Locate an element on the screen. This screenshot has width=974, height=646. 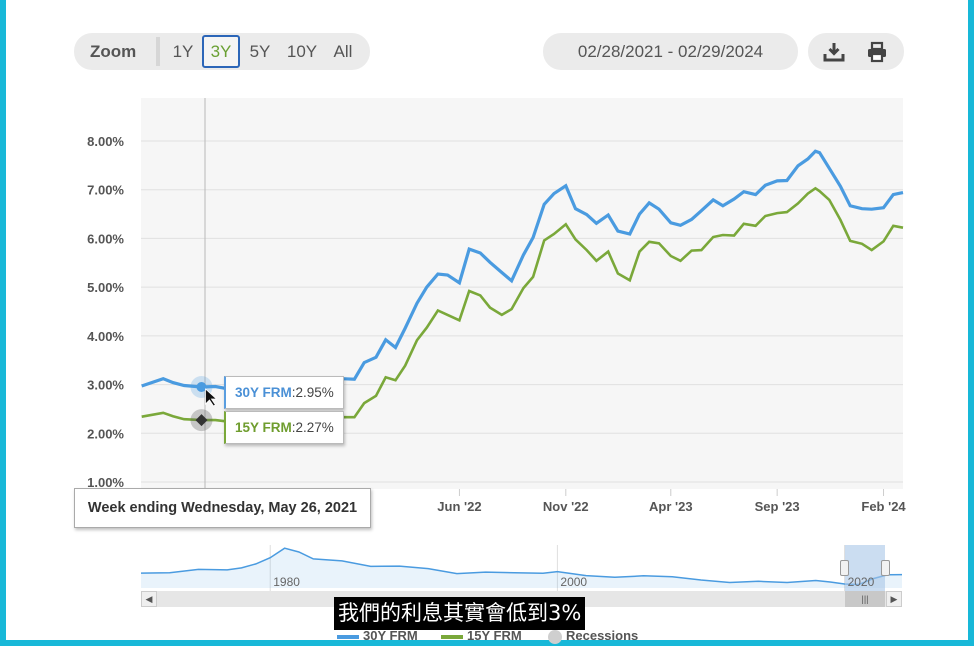
legend-label-15y: 15Y FRM is located at coordinates (494, 635).